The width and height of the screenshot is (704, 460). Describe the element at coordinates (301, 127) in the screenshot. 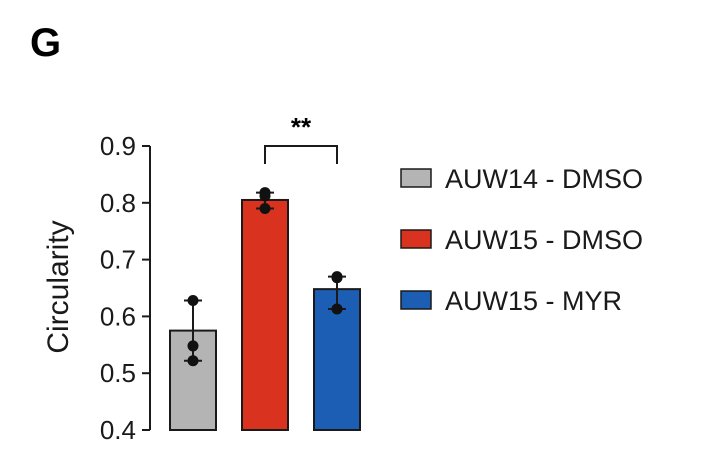

I see `significance-label: **` at that location.